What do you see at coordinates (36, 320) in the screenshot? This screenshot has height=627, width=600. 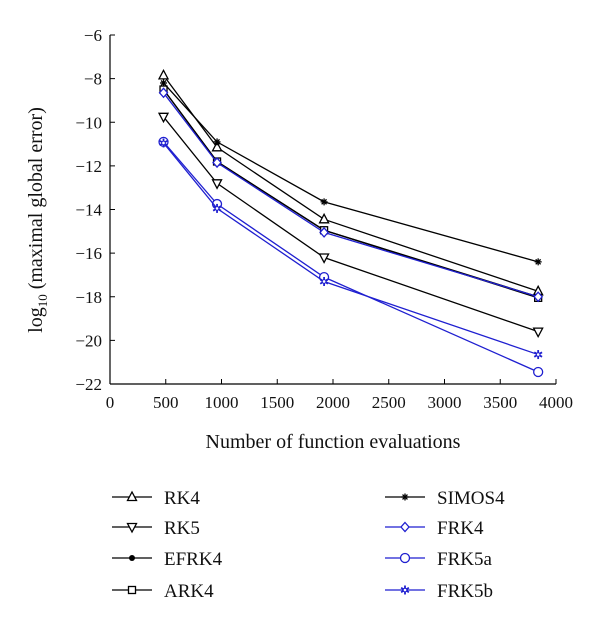 I see `y-axis-title-main: log` at bounding box center [36, 320].